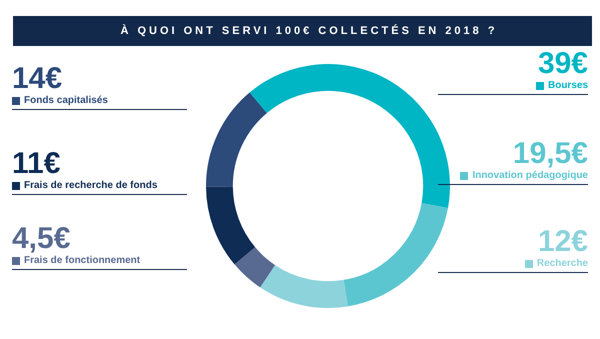  Describe the element at coordinates (550, 153) in the screenshot. I see `data-label: 19,5€` at that location.